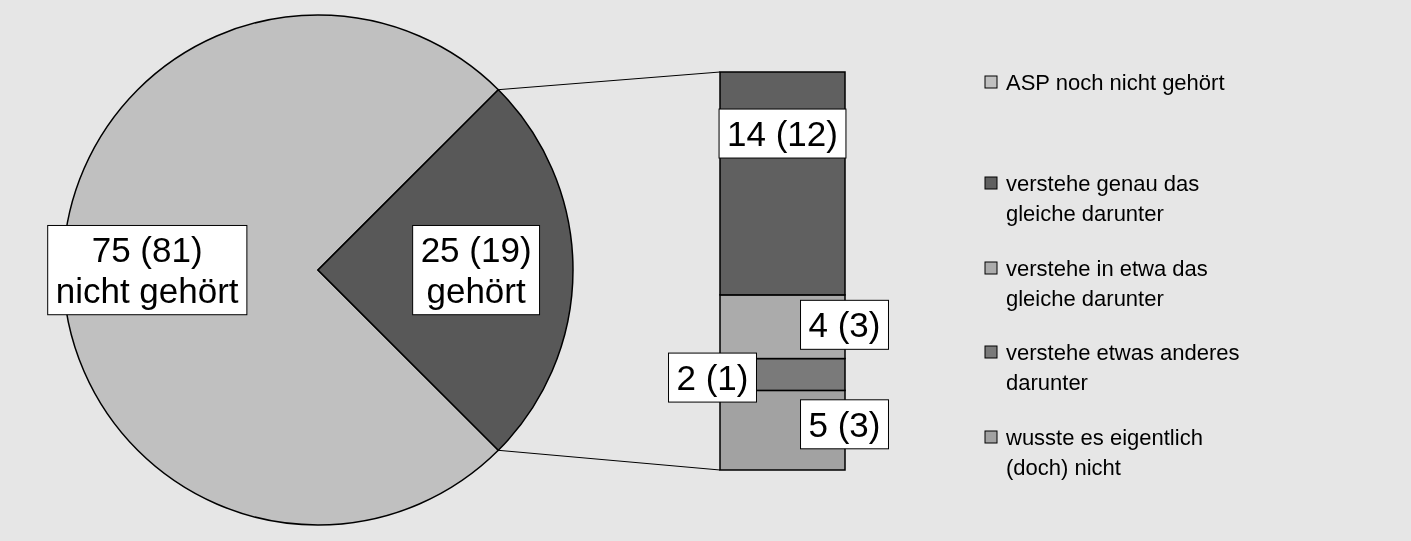 This screenshot has width=1411, height=541. I want to click on data-label: 5 (3), so click(844, 424).